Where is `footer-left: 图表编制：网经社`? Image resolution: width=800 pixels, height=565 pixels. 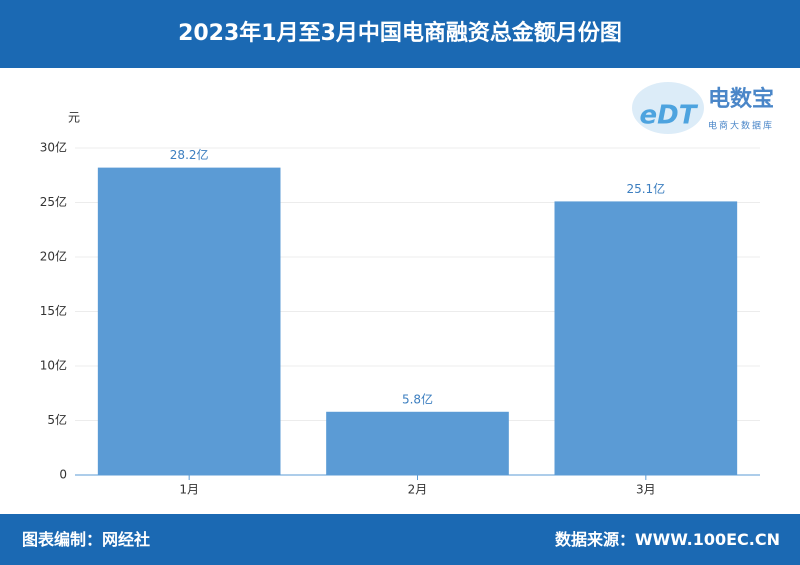
footer-left: 图表编制：网经社 is located at coordinates (86, 539).